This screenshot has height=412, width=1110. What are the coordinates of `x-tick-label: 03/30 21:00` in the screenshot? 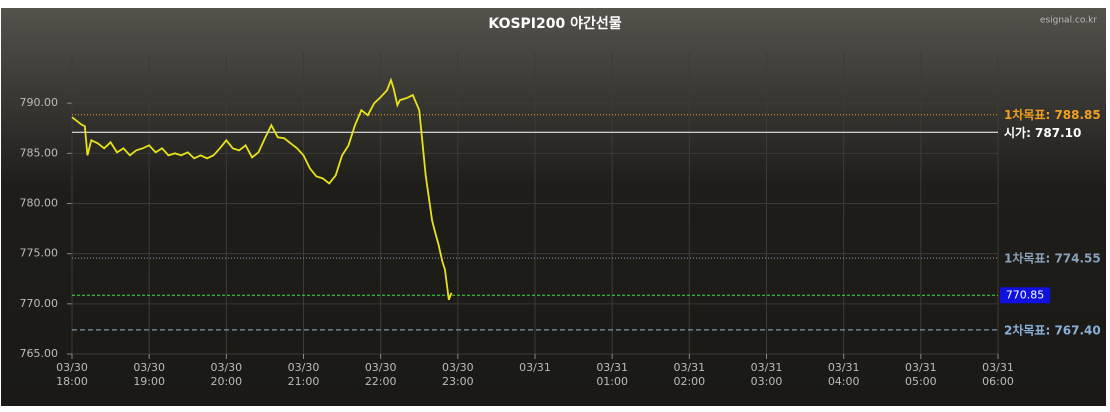 It's located at (304, 374).